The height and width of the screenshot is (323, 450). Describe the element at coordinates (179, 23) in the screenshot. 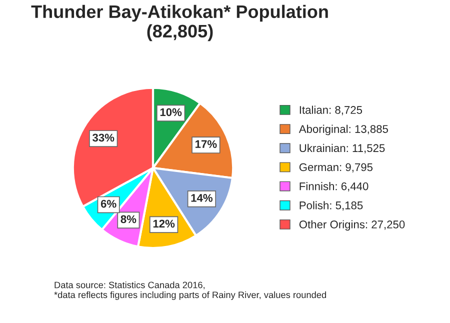

I see `chart-title: Thunder Bay-Atikokan* Population (82,805)` at that location.